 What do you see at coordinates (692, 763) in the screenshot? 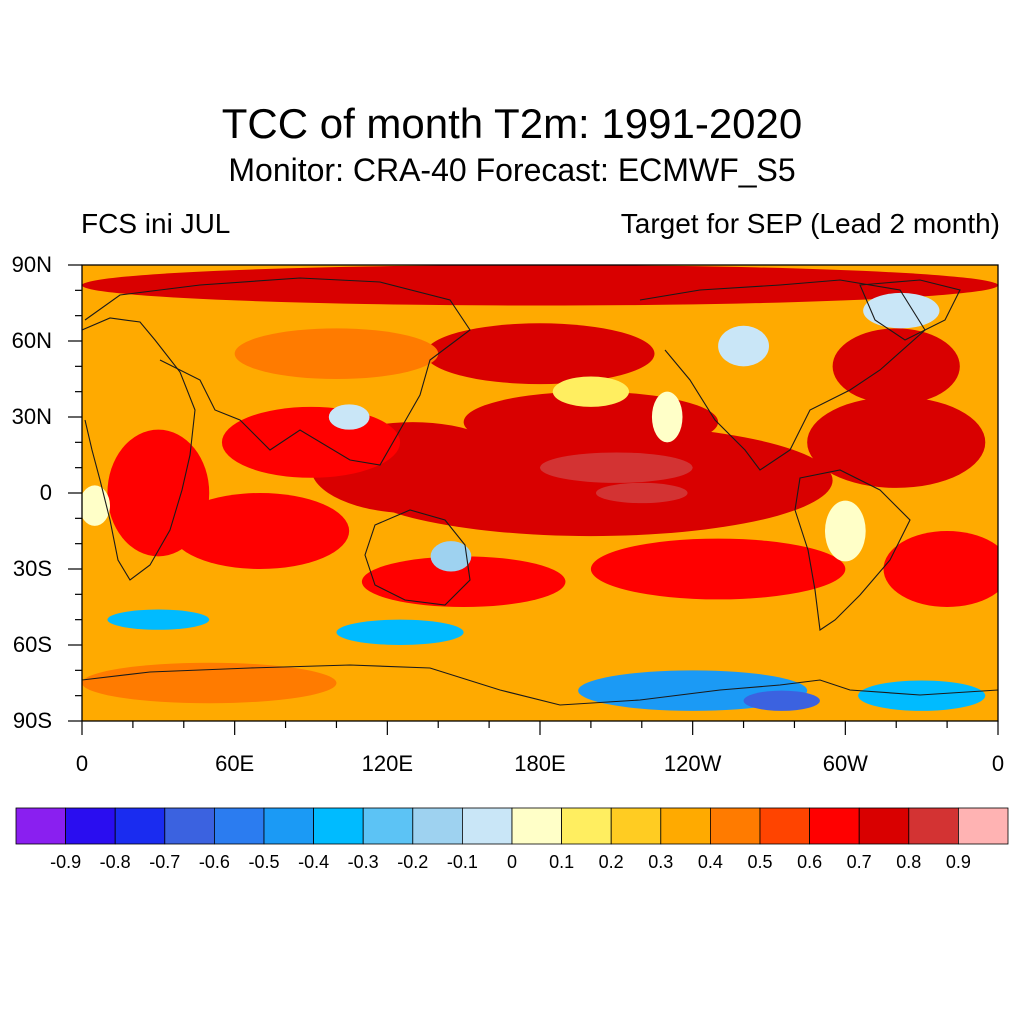
I see `lon-label: 120W` at bounding box center [692, 763].